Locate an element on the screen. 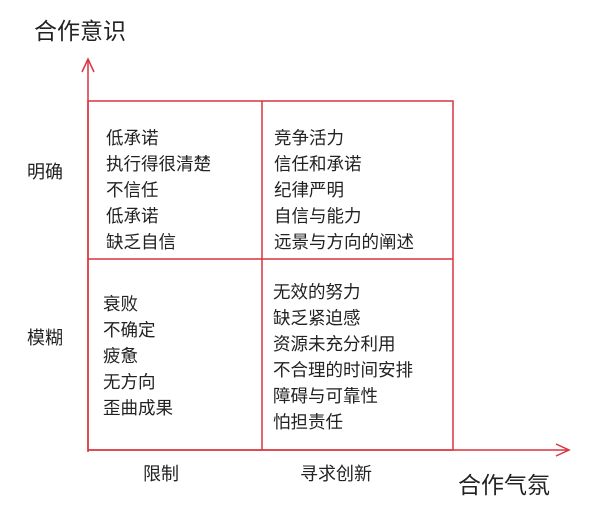 This screenshot has height=508, width=600. list-item: 无方向 is located at coordinates (129, 383).